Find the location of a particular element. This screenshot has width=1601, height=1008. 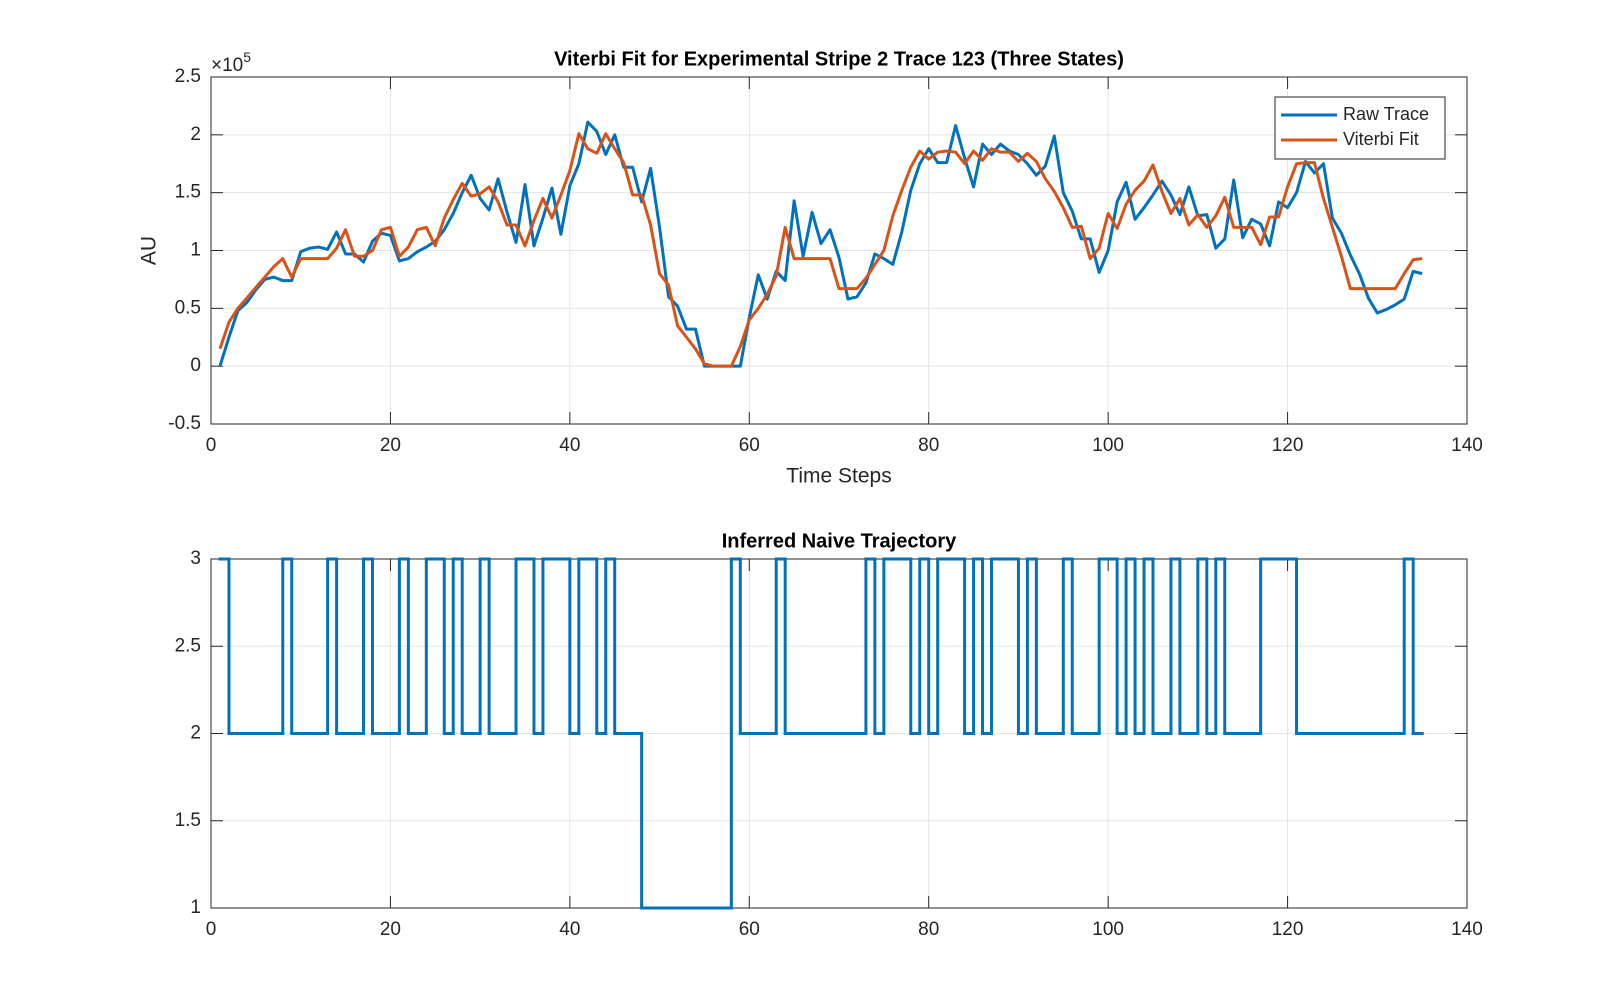

legend-box is located at coordinates (1360, 128).